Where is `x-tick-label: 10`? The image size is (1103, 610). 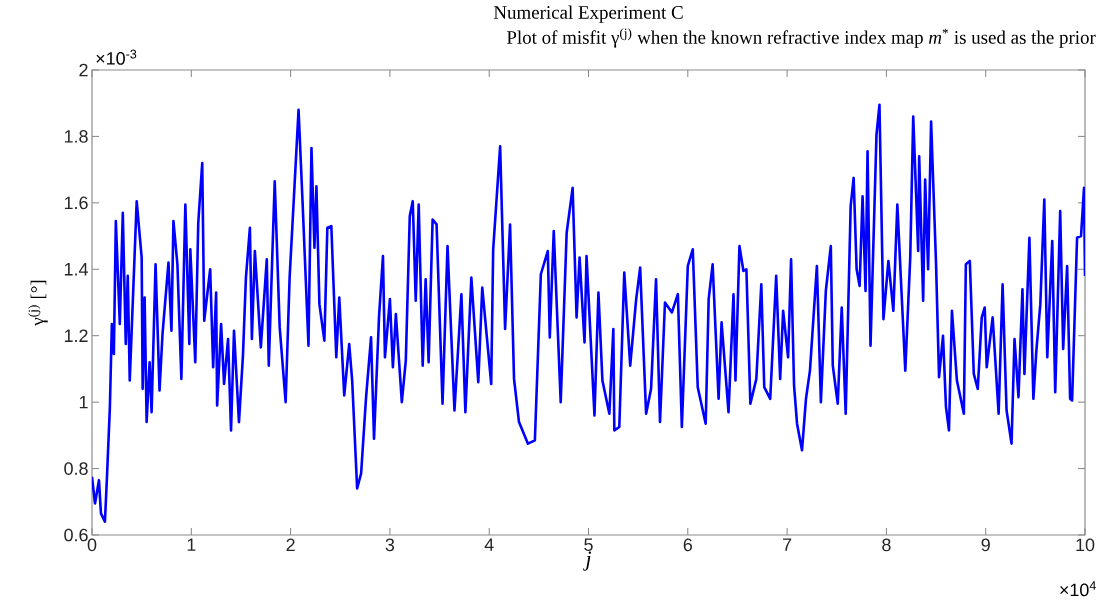 x-tick-label: 10 is located at coordinates (1085, 545).